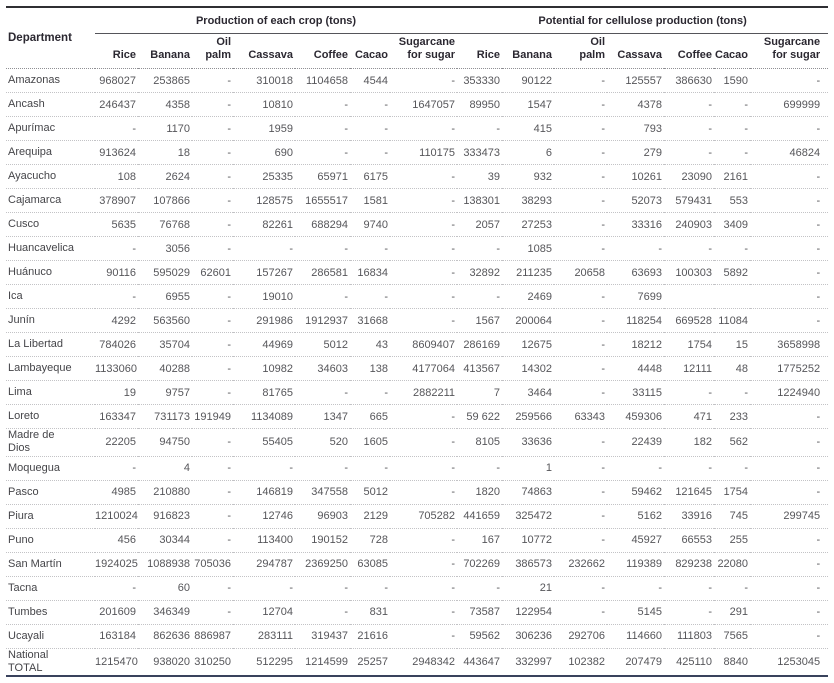 The width and height of the screenshot is (834, 683). What do you see at coordinates (549, 152) in the screenshot?
I see `cellulose-value-cell: 6` at bounding box center [549, 152].